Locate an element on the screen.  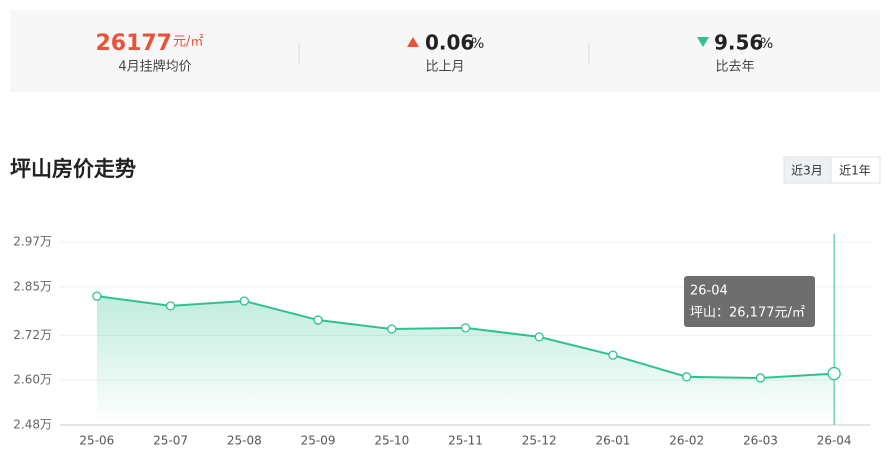
x-tick-label: 25-07 is located at coordinates (170, 441).